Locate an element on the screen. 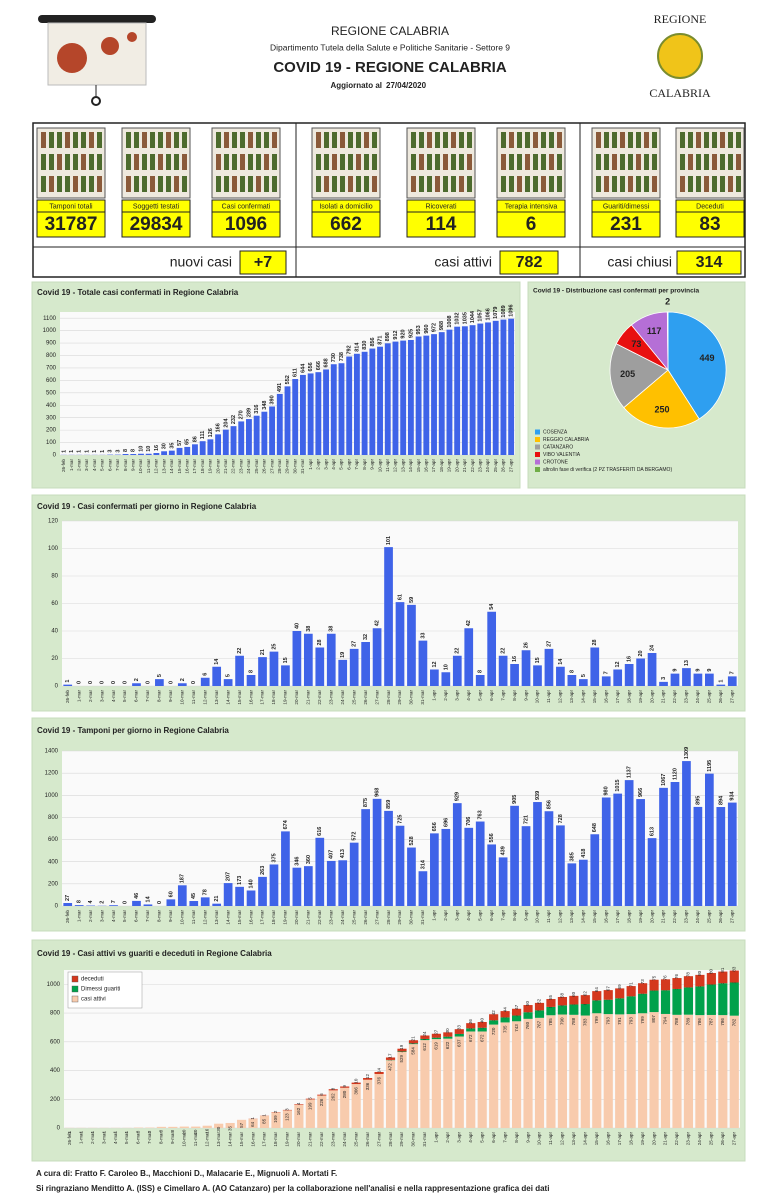  x-tick-label: 15-apr is located at coordinates (596, 1139).